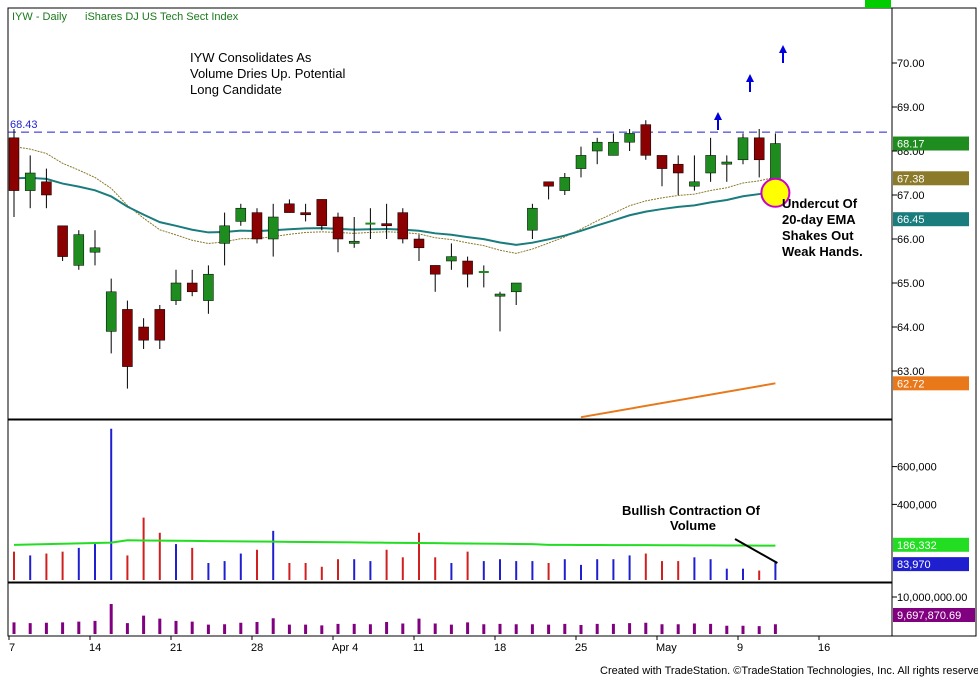  I want to click on ma200-line, so click(678, 400).